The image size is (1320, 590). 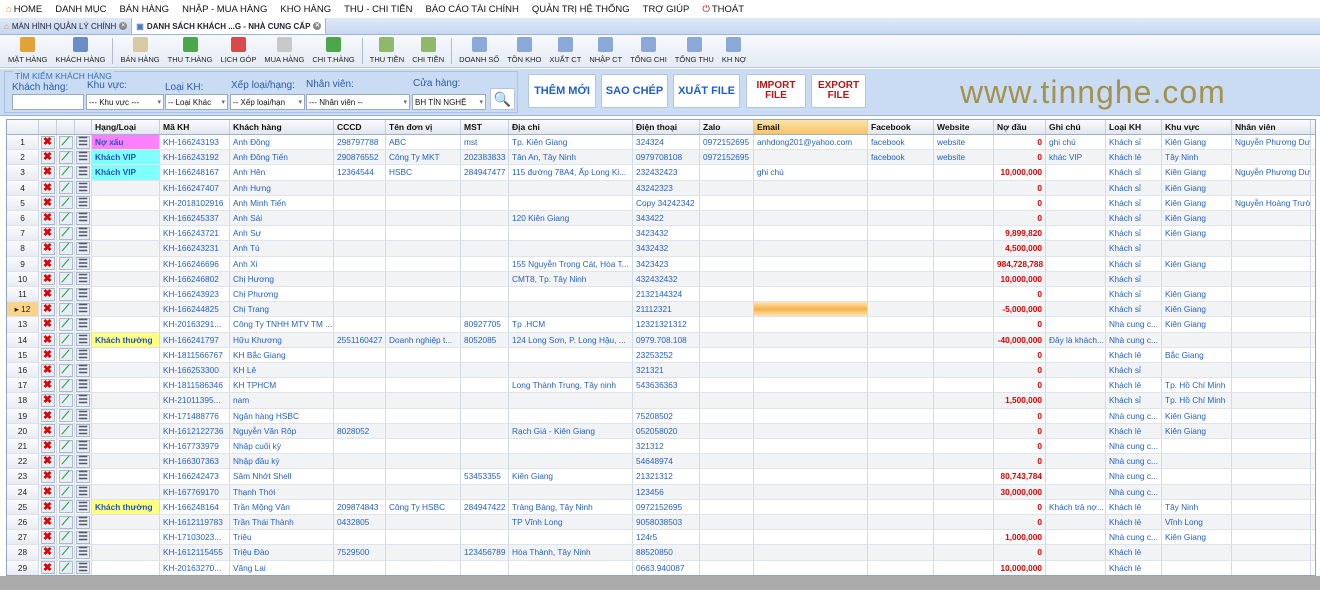 I want to click on grid-cell: Tp. Hồ Chí Minh, so click(x=1197, y=400).